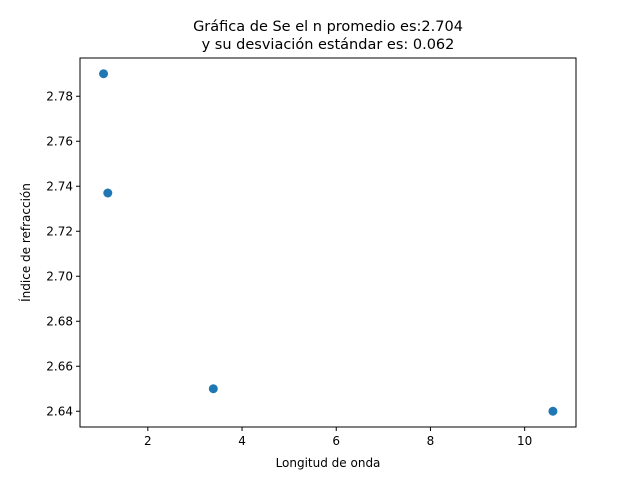 The height and width of the screenshot is (480, 640). I want to click on chart-title-line-1: Gráfica de Se el n promedio es:2.704, so click(328, 27).